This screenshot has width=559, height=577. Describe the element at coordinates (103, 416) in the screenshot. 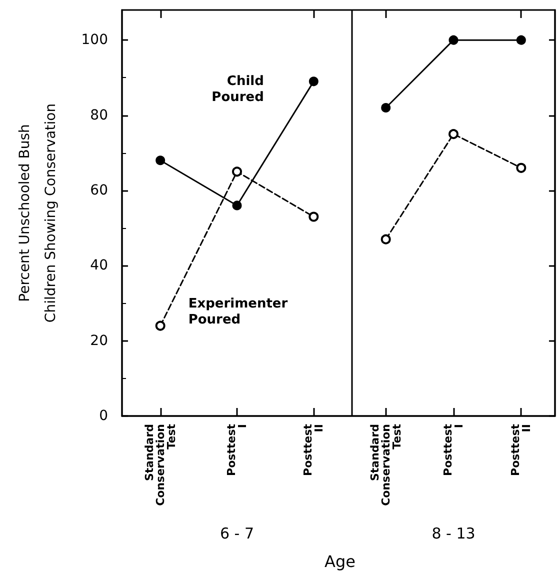

I see `y-tick-label: 0` at that location.